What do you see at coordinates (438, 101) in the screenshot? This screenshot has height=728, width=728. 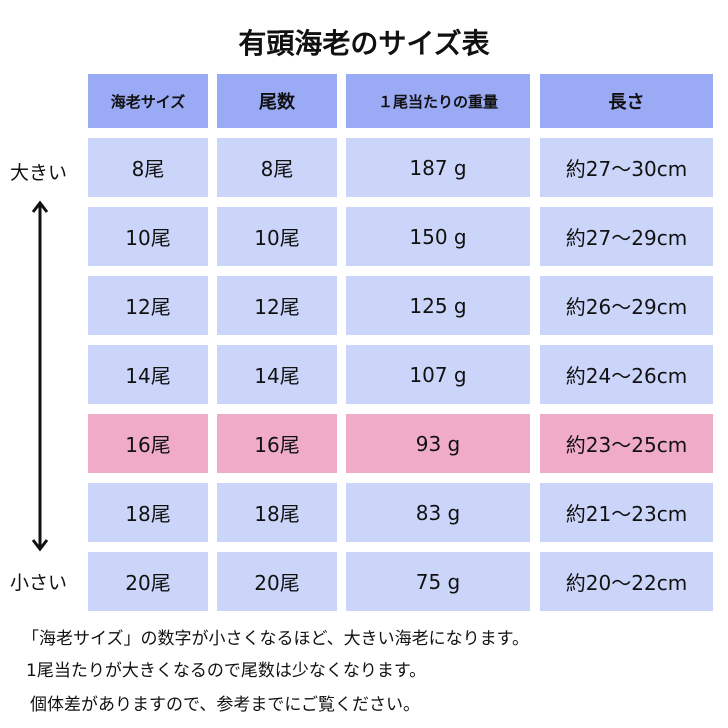 I see `header-weight: １尾当たりの重量` at bounding box center [438, 101].